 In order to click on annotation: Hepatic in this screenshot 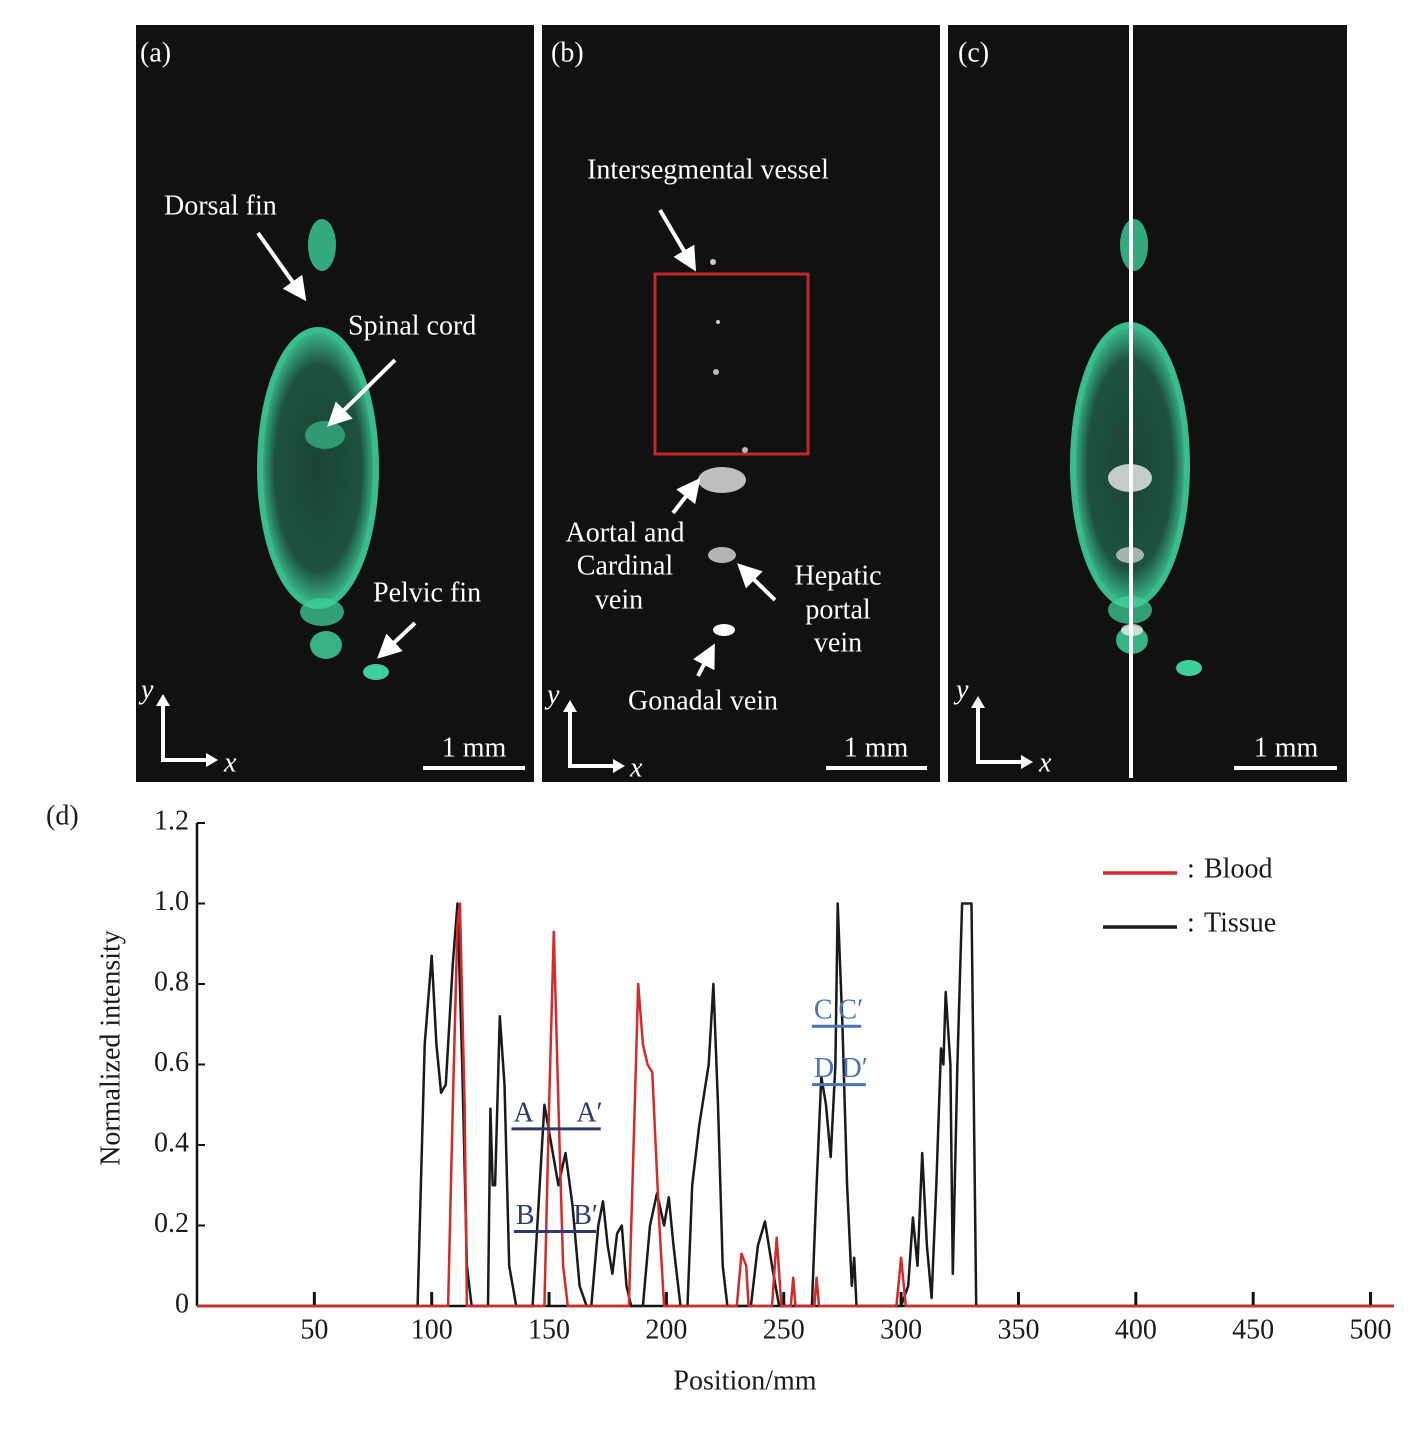, I will do `click(837, 575)`.